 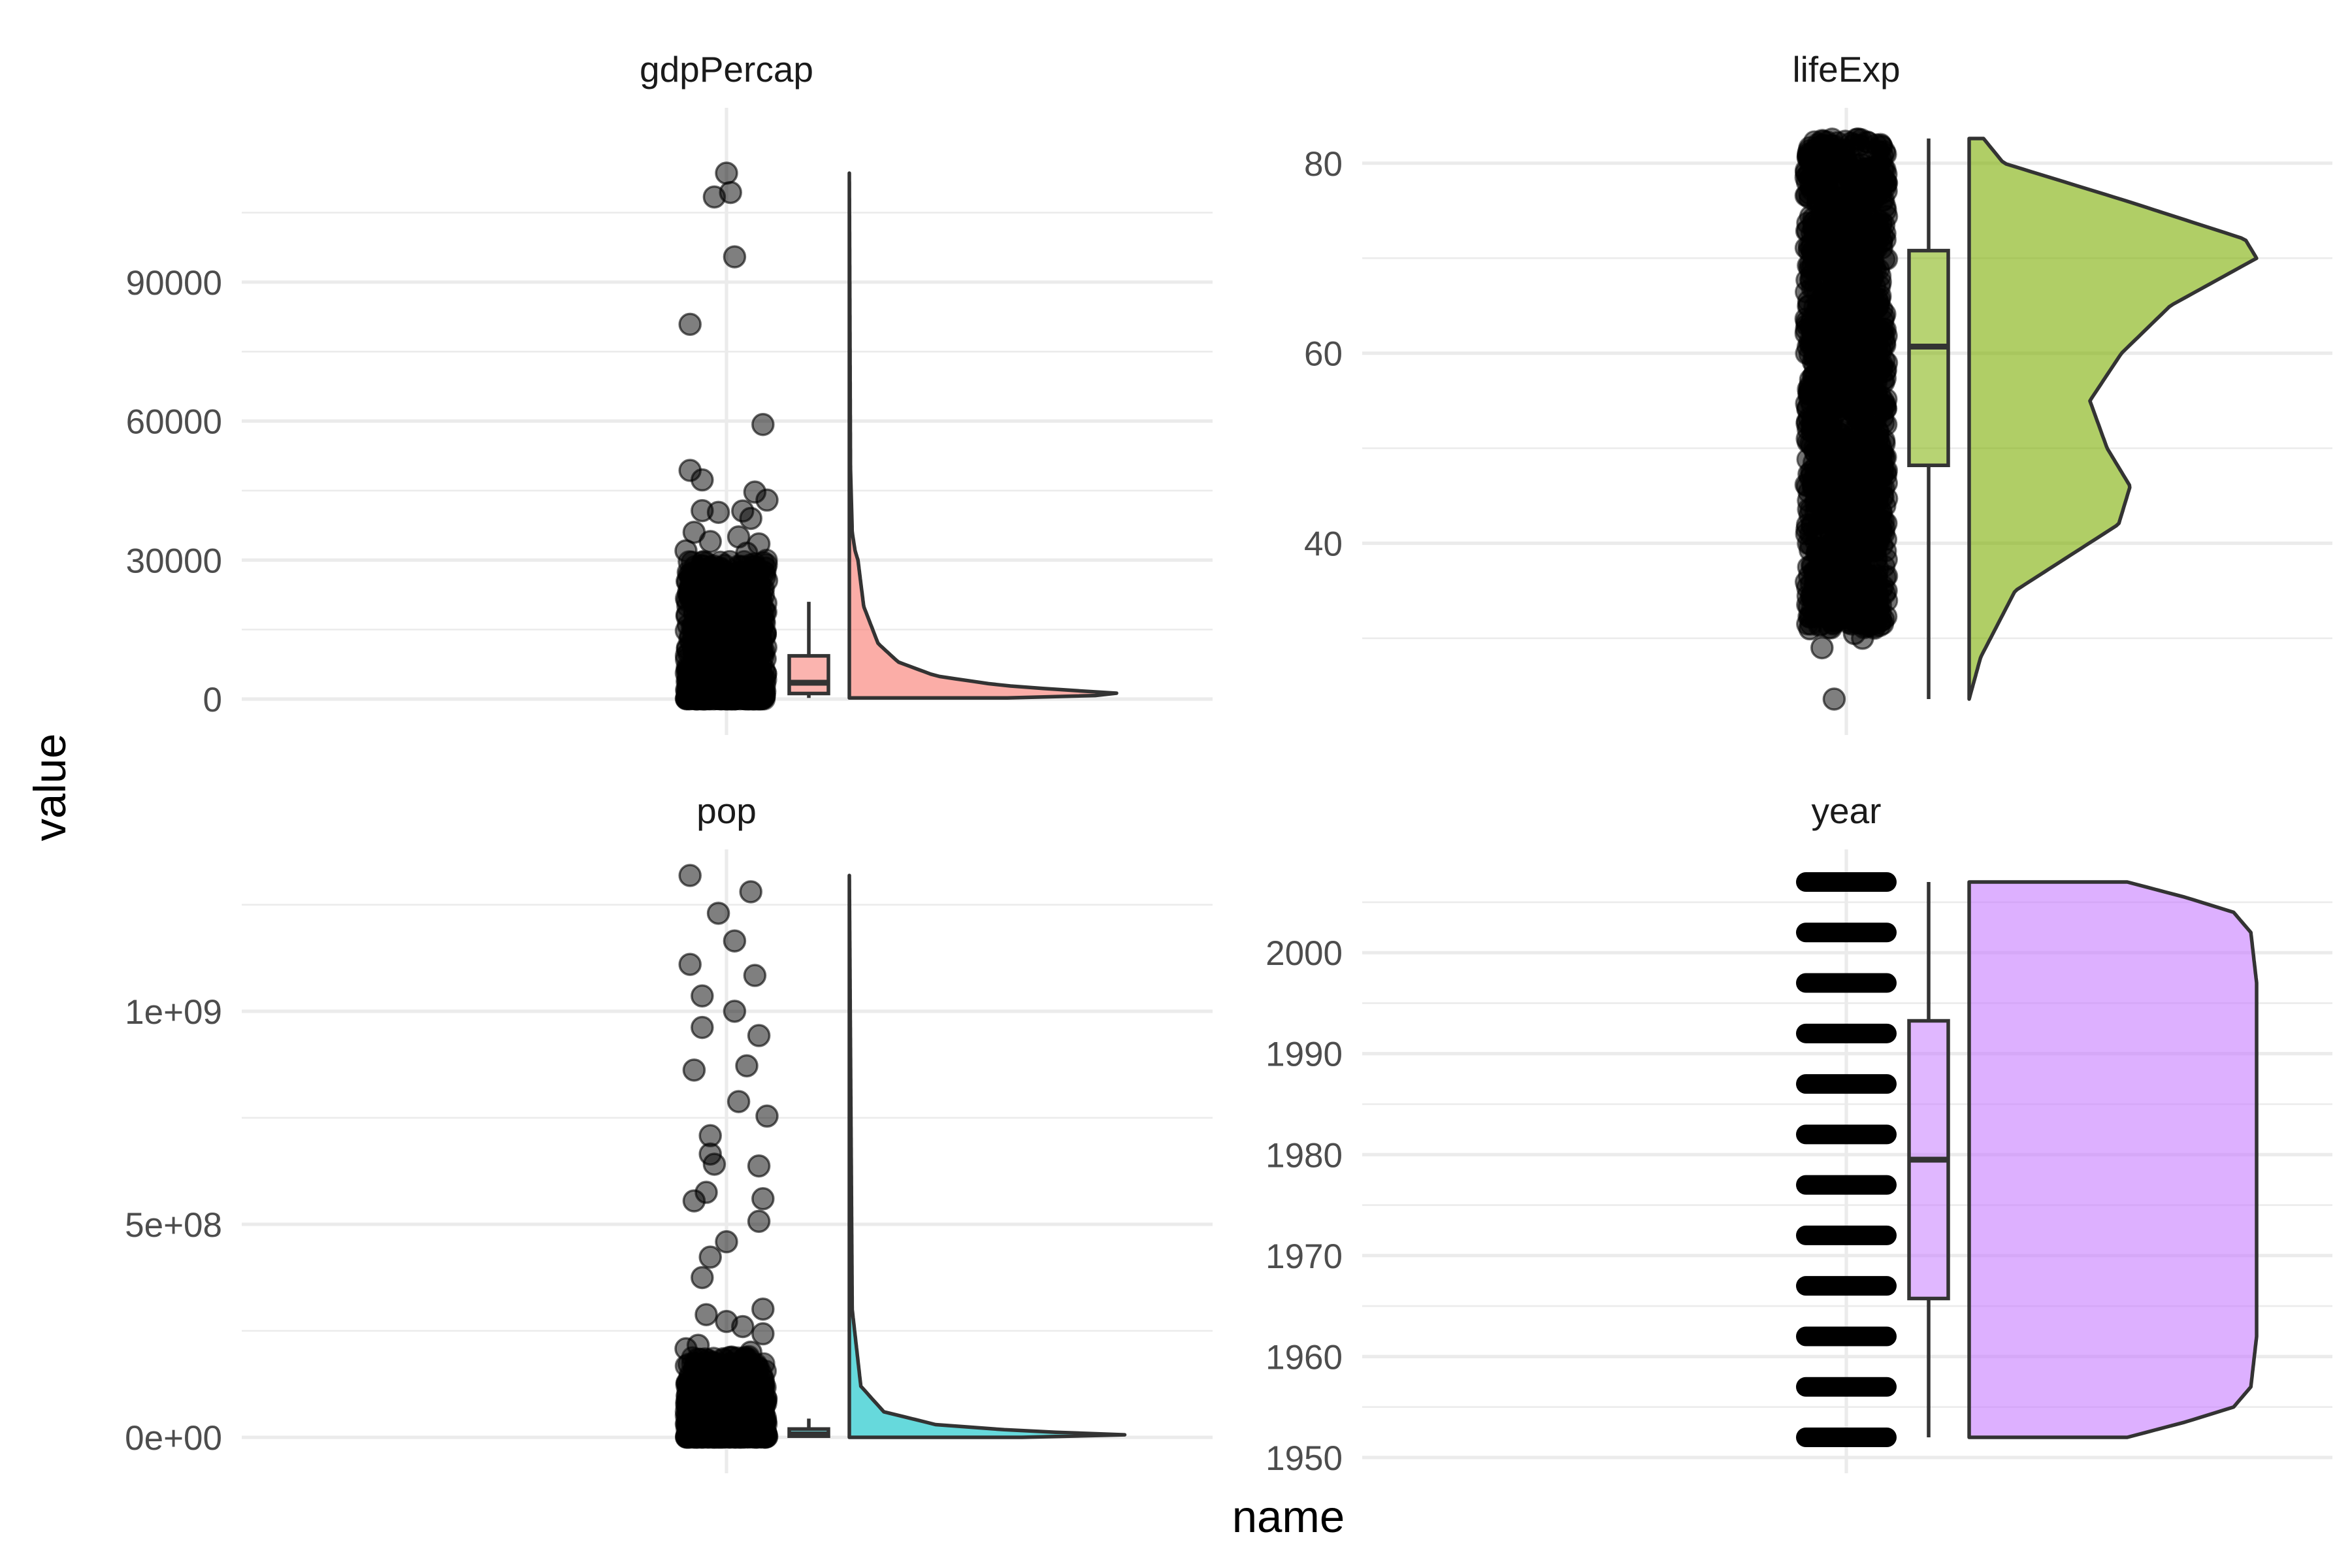 I want to click on facet-strip-label: pop, so click(x=726, y=811).